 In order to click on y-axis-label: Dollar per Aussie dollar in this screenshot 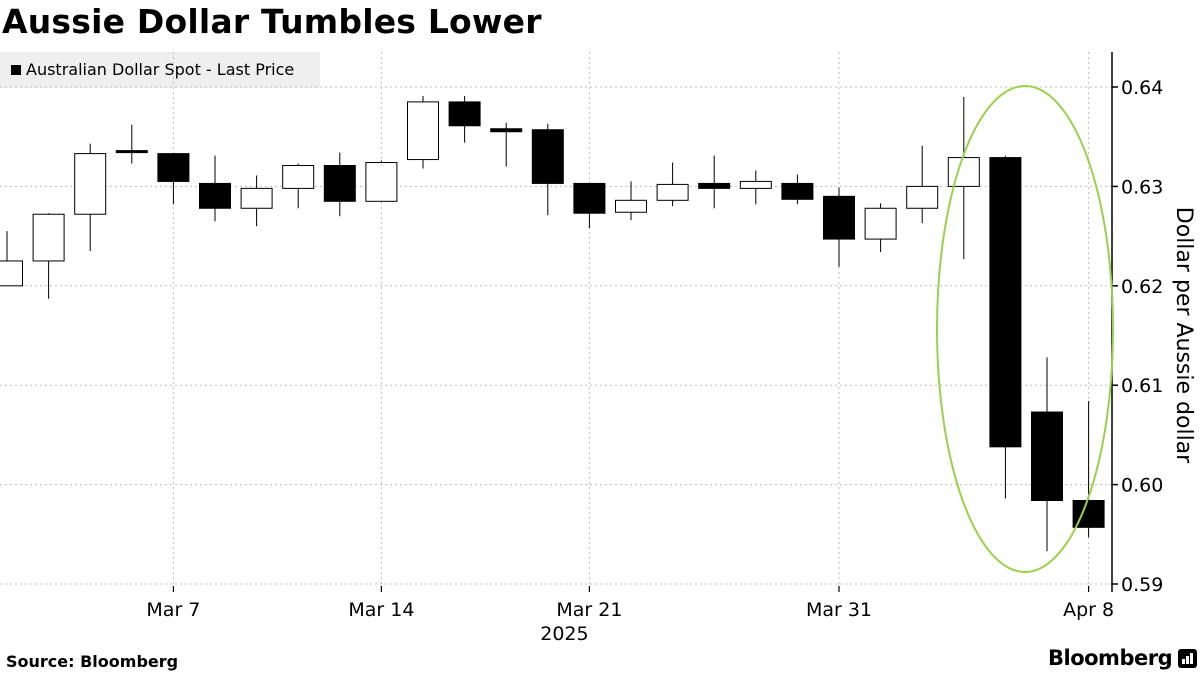, I will do `click(1183, 335)`.